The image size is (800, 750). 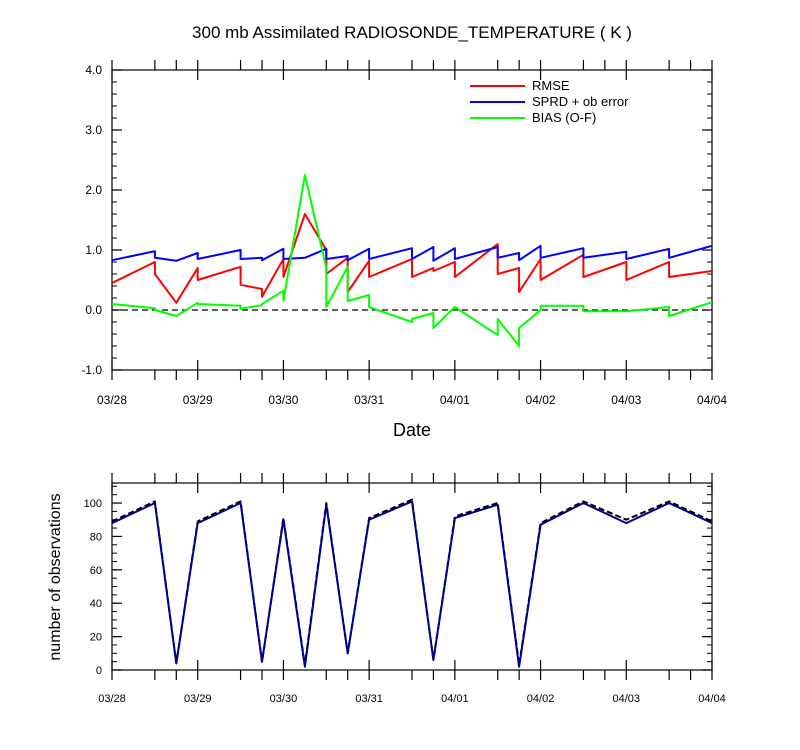 What do you see at coordinates (551, 85) in the screenshot?
I see `legend-label: RMSE` at bounding box center [551, 85].